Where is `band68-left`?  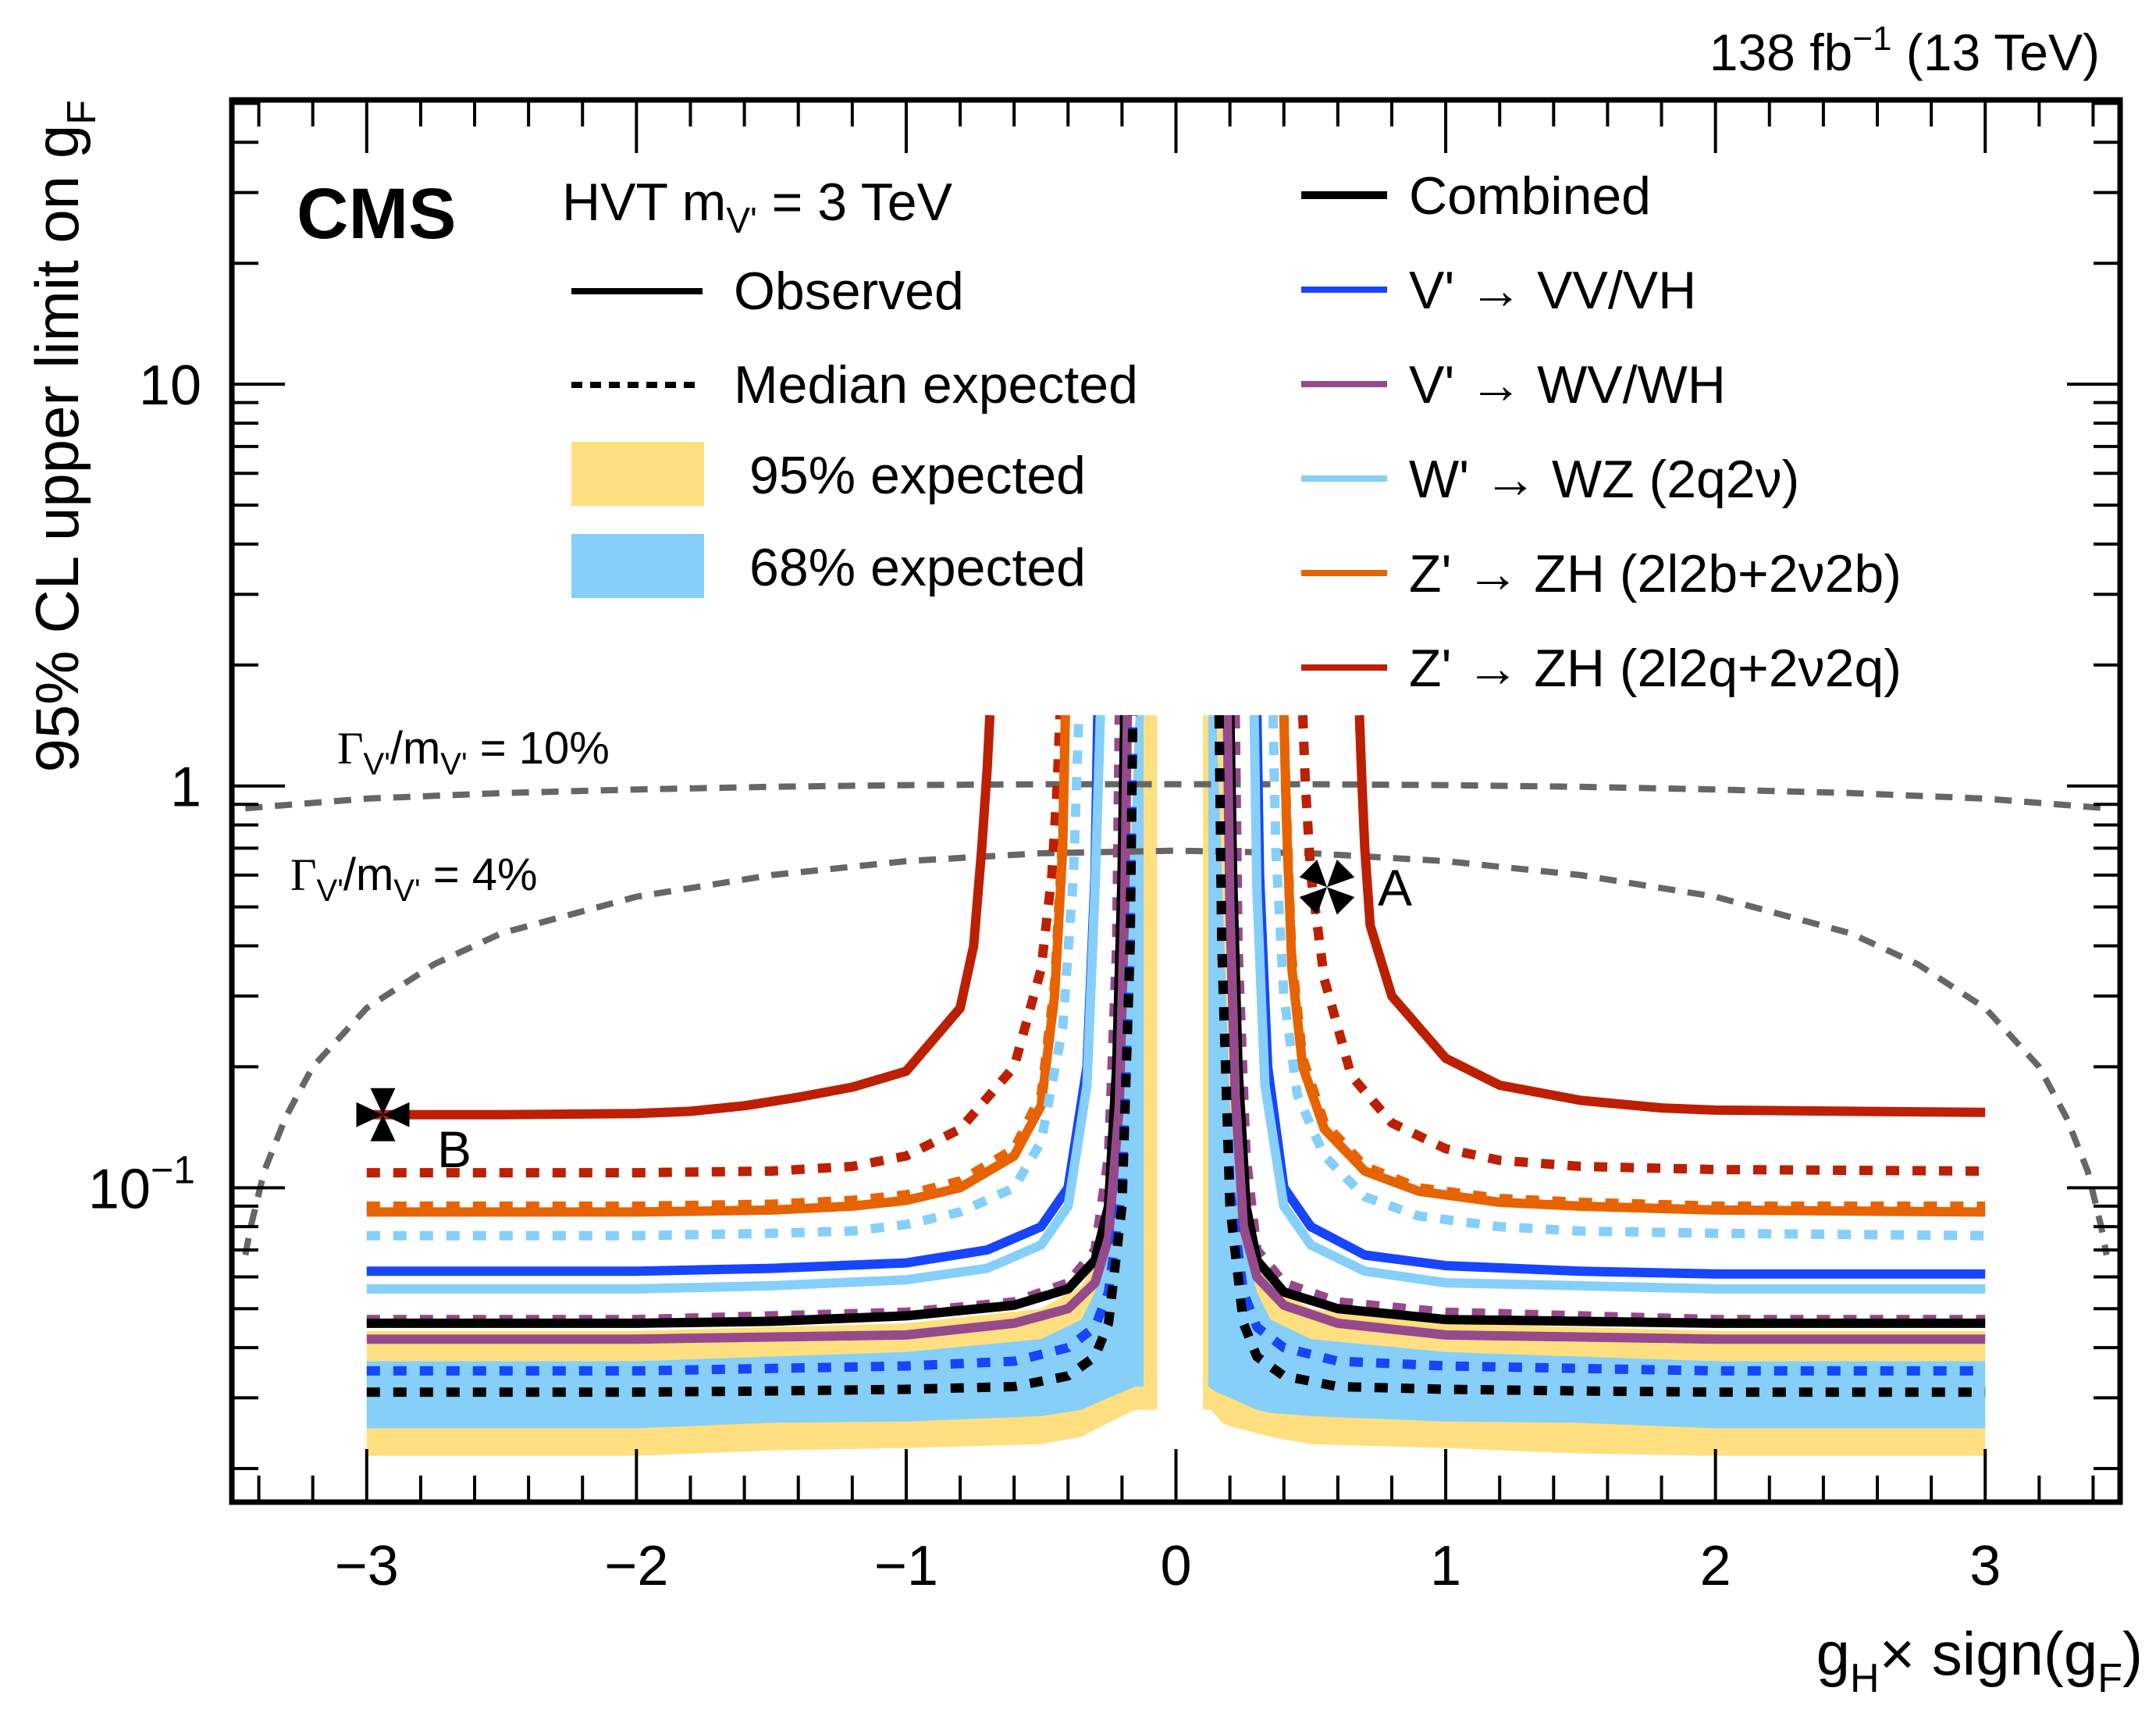 band68-left is located at coordinates (755, 1072).